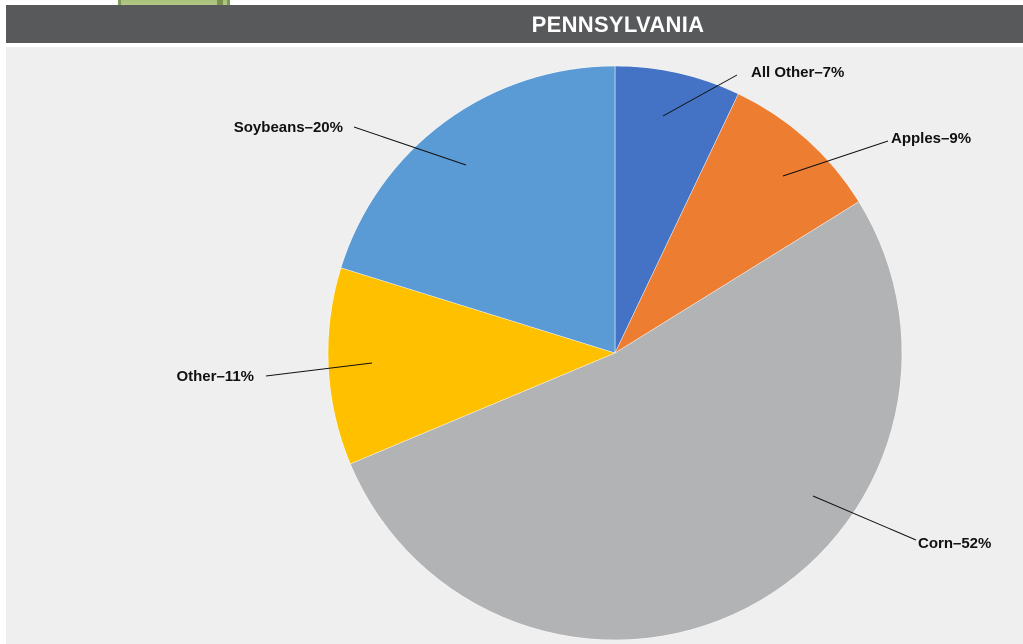 The width and height of the screenshot is (1023, 644). What do you see at coordinates (954, 543) in the screenshot?
I see `slice-label-corn: Corn–52%` at bounding box center [954, 543].